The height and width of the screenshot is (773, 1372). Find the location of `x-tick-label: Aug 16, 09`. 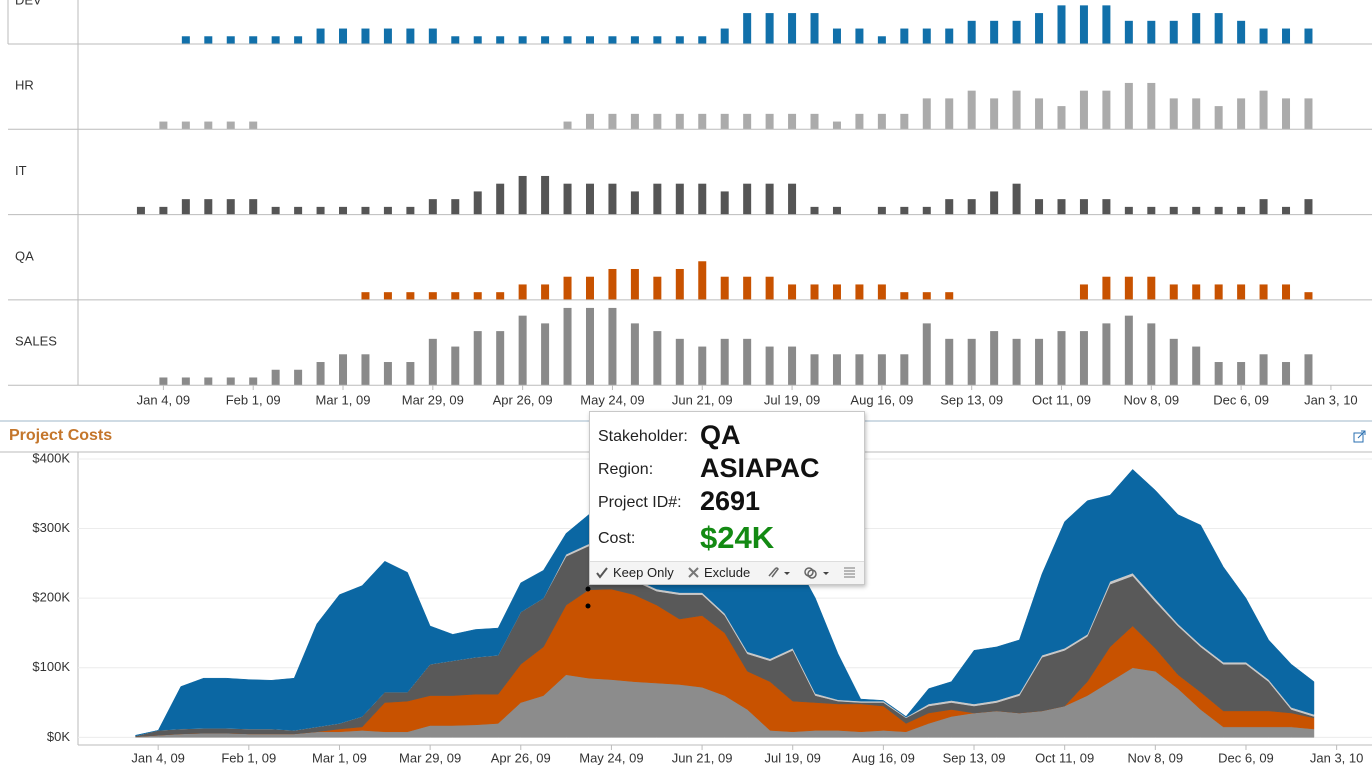

x-tick-label: Aug 16, 09 is located at coordinates (881, 399).